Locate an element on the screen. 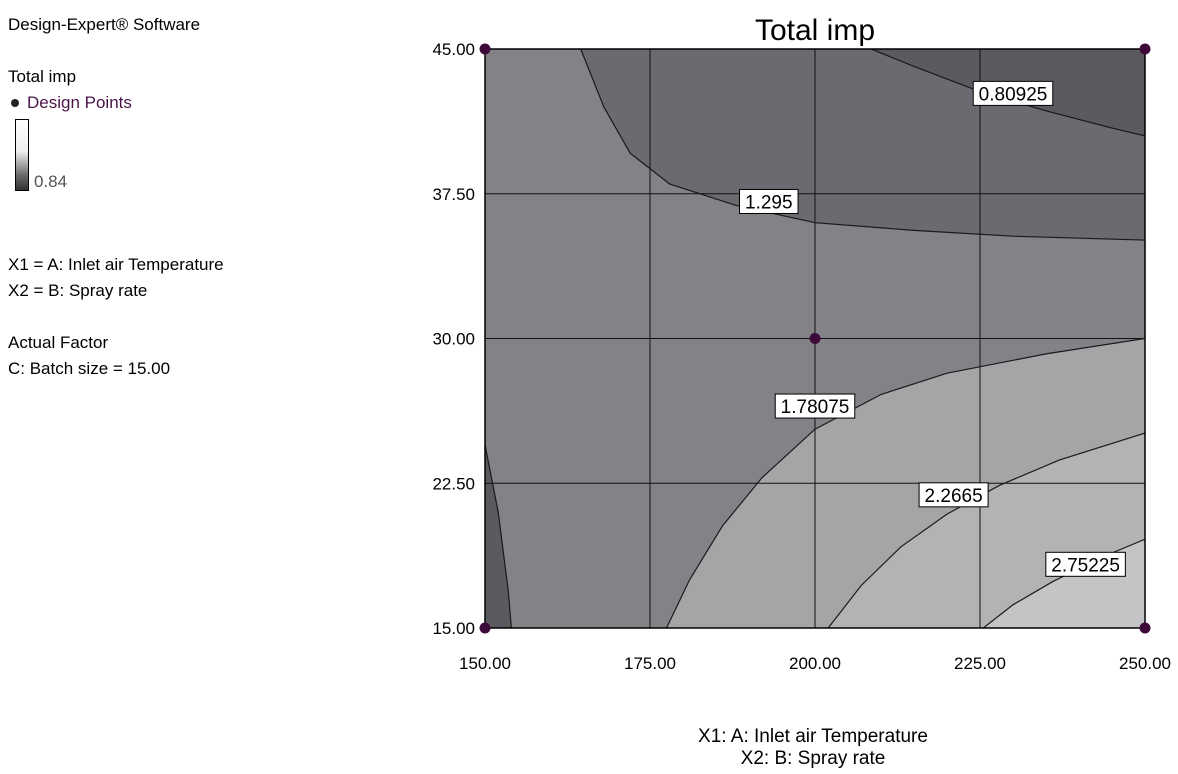 The height and width of the screenshot is (774, 1178). color-scale-bar is located at coordinates (22, 155).